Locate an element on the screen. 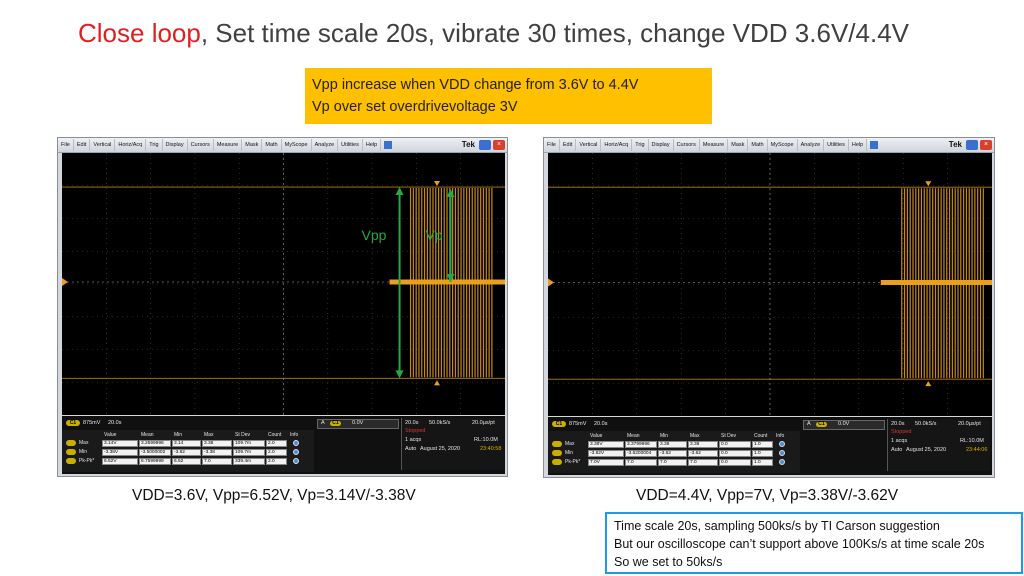 This screenshot has width=1024, height=576. meas-cell: -3.6200004 is located at coordinates (641, 453).